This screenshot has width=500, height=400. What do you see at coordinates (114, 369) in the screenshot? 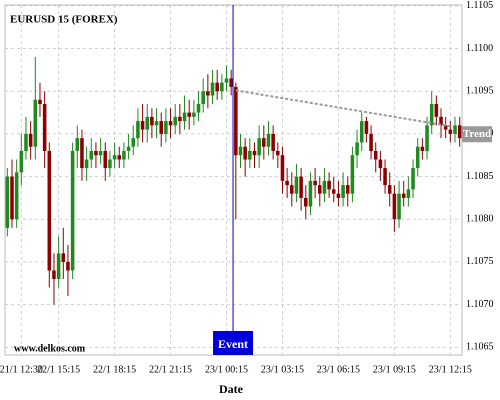
I see `x-tick-label: 22/1 18:15` at bounding box center [114, 369].